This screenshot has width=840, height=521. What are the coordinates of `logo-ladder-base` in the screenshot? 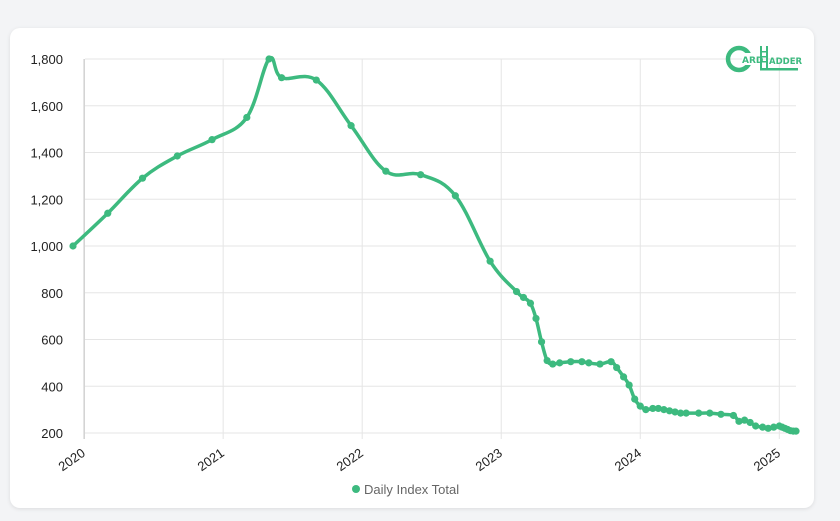 It's located at (779, 69).